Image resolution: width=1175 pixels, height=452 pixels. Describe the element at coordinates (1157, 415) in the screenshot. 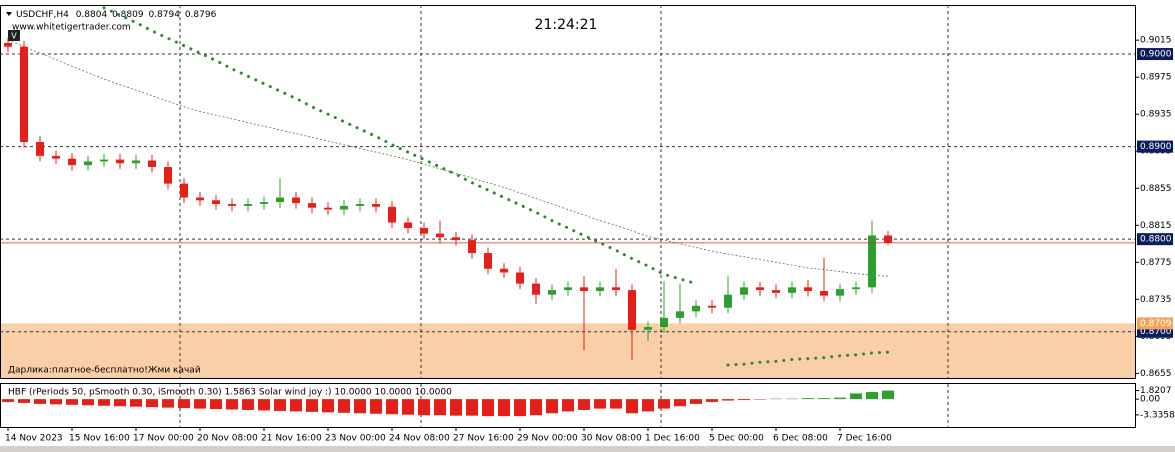

I see `indicator-tick-label: -3.3358` at that location.